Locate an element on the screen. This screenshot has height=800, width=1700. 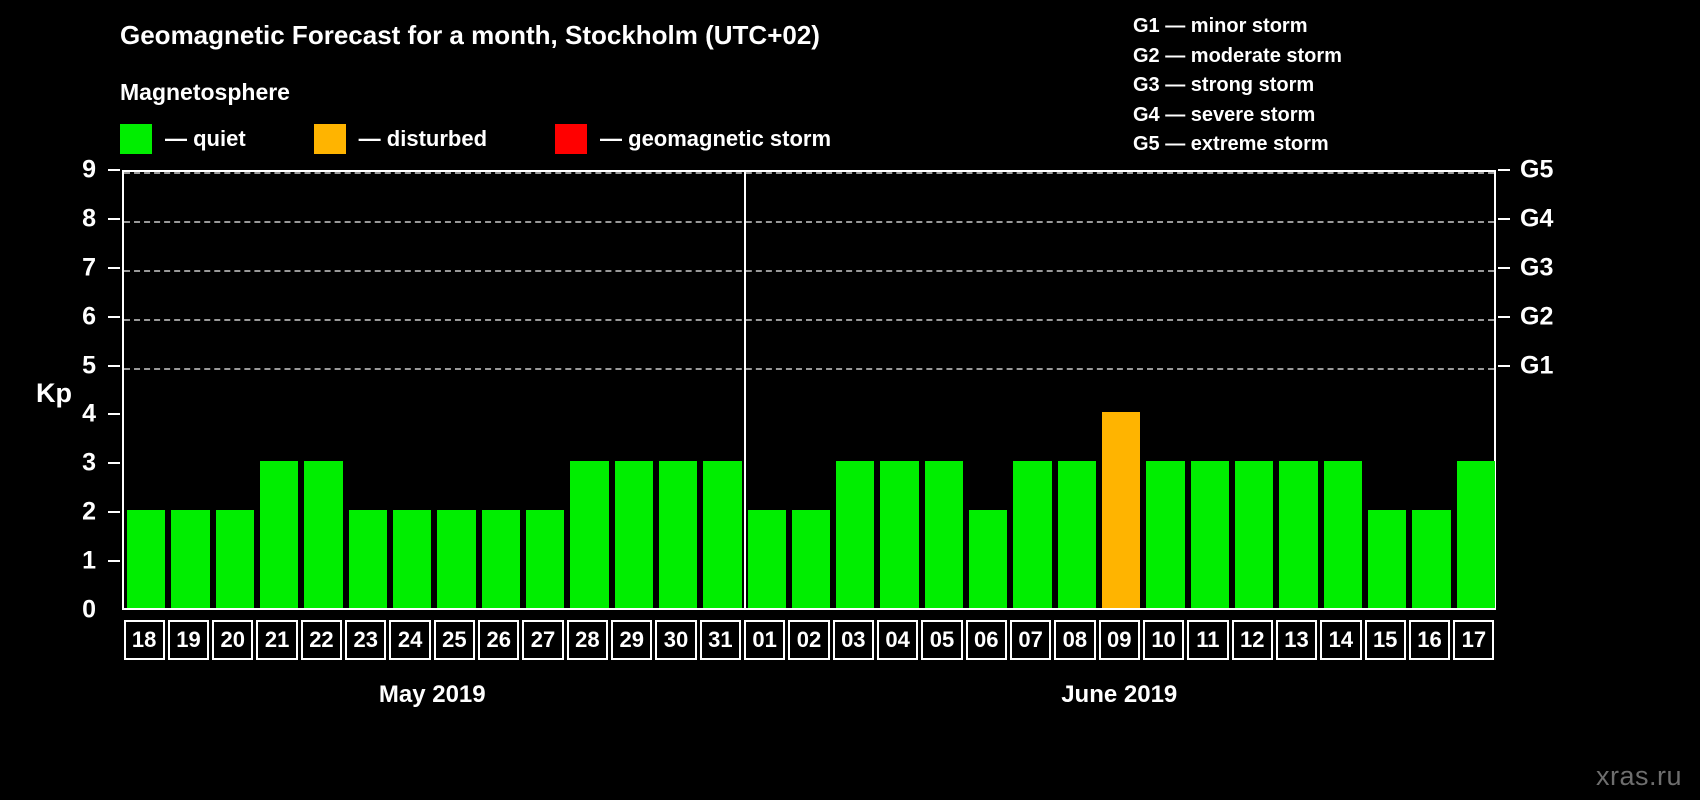
y-tick-label: 5 is located at coordinates (89, 365).